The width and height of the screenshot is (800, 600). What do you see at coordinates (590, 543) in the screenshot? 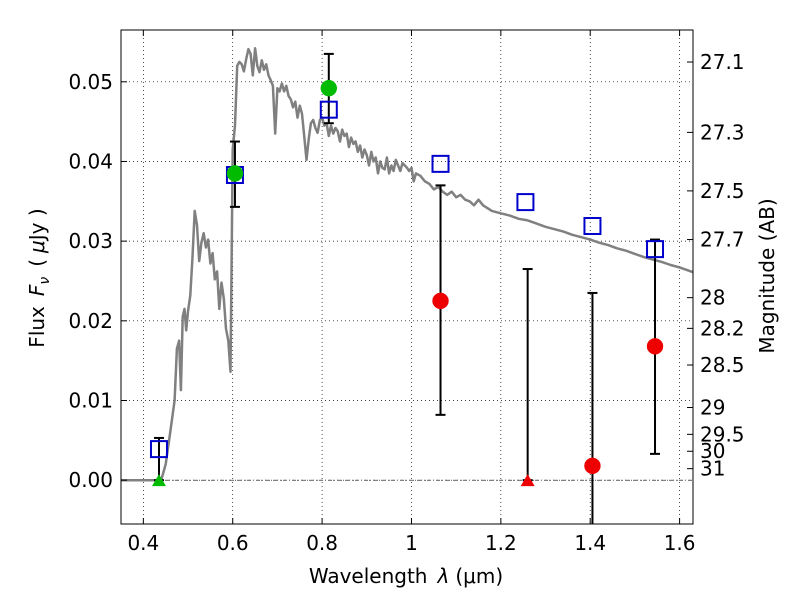
I see `x-tick-label: 1.4` at bounding box center [590, 543].